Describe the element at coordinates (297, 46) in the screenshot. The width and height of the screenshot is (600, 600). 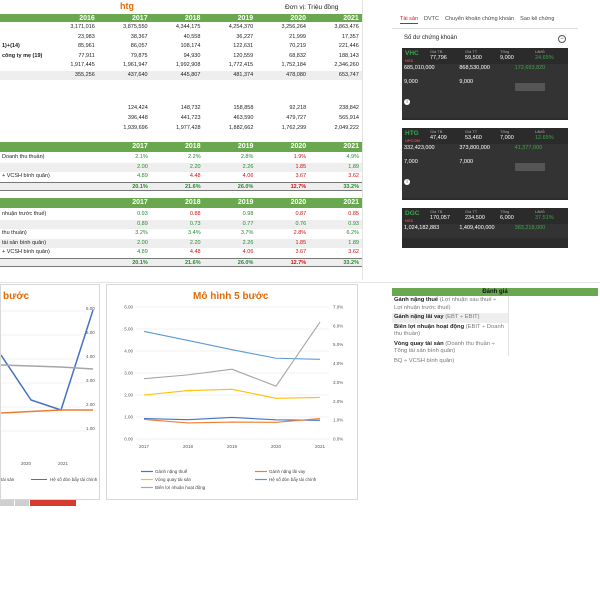
I see `value-cell: 70,219` at that location.